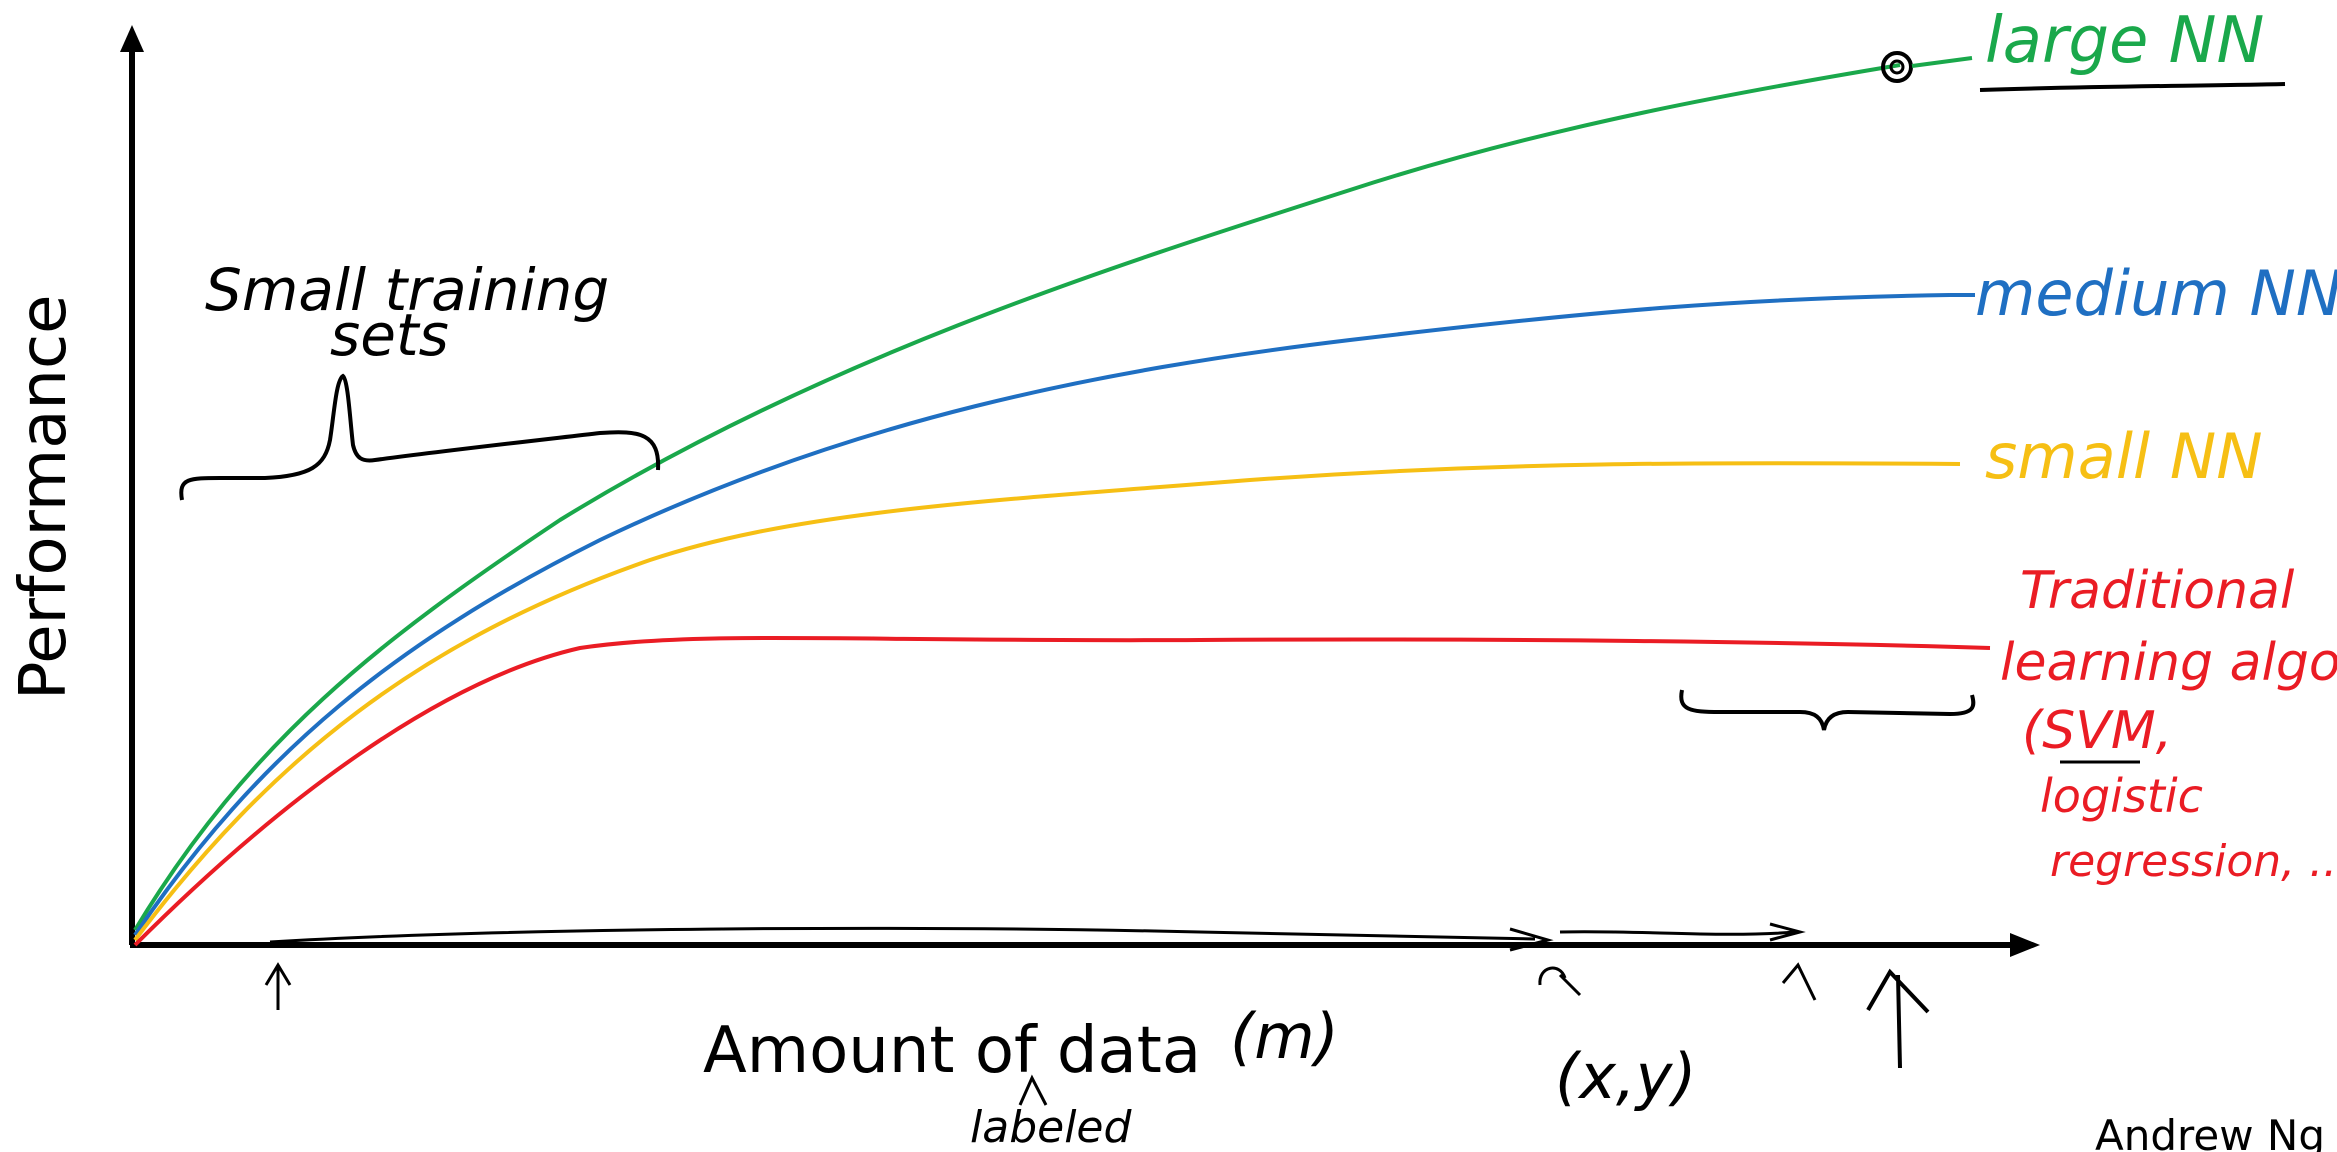 This screenshot has height=1152, width=2337. What do you see at coordinates (2025, 945) in the screenshot?
I see `x-axis-arrowhead` at bounding box center [2025, 945].